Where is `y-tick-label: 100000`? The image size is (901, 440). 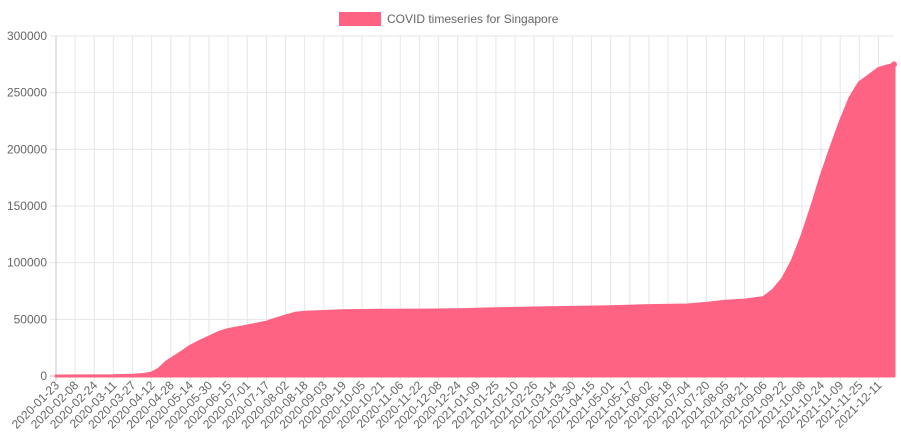
y-tick-label: 100000 is located at coordinates (27, 263).